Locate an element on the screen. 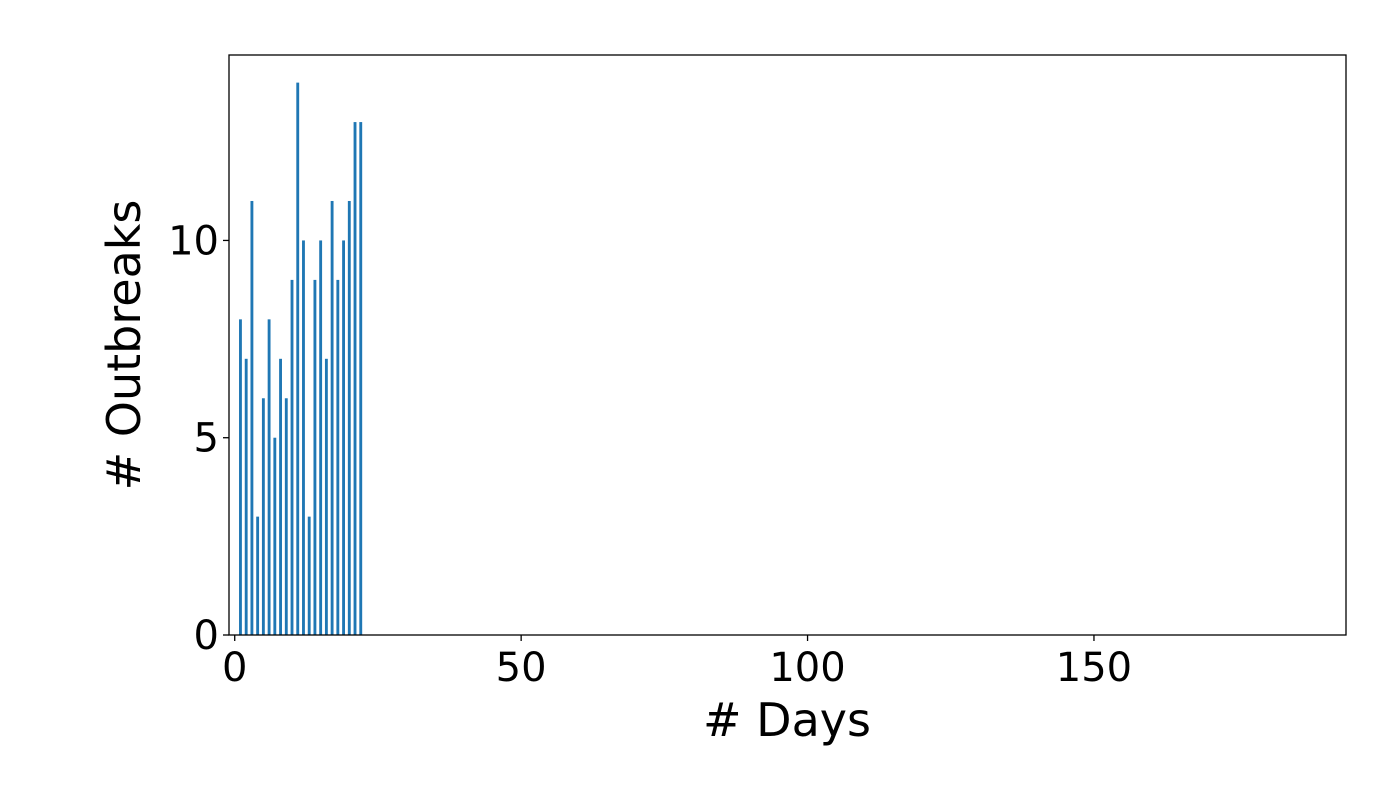 This screenshot has width=1400, height=804. y-tick-label: 5 is located at coordinates (206, 439).